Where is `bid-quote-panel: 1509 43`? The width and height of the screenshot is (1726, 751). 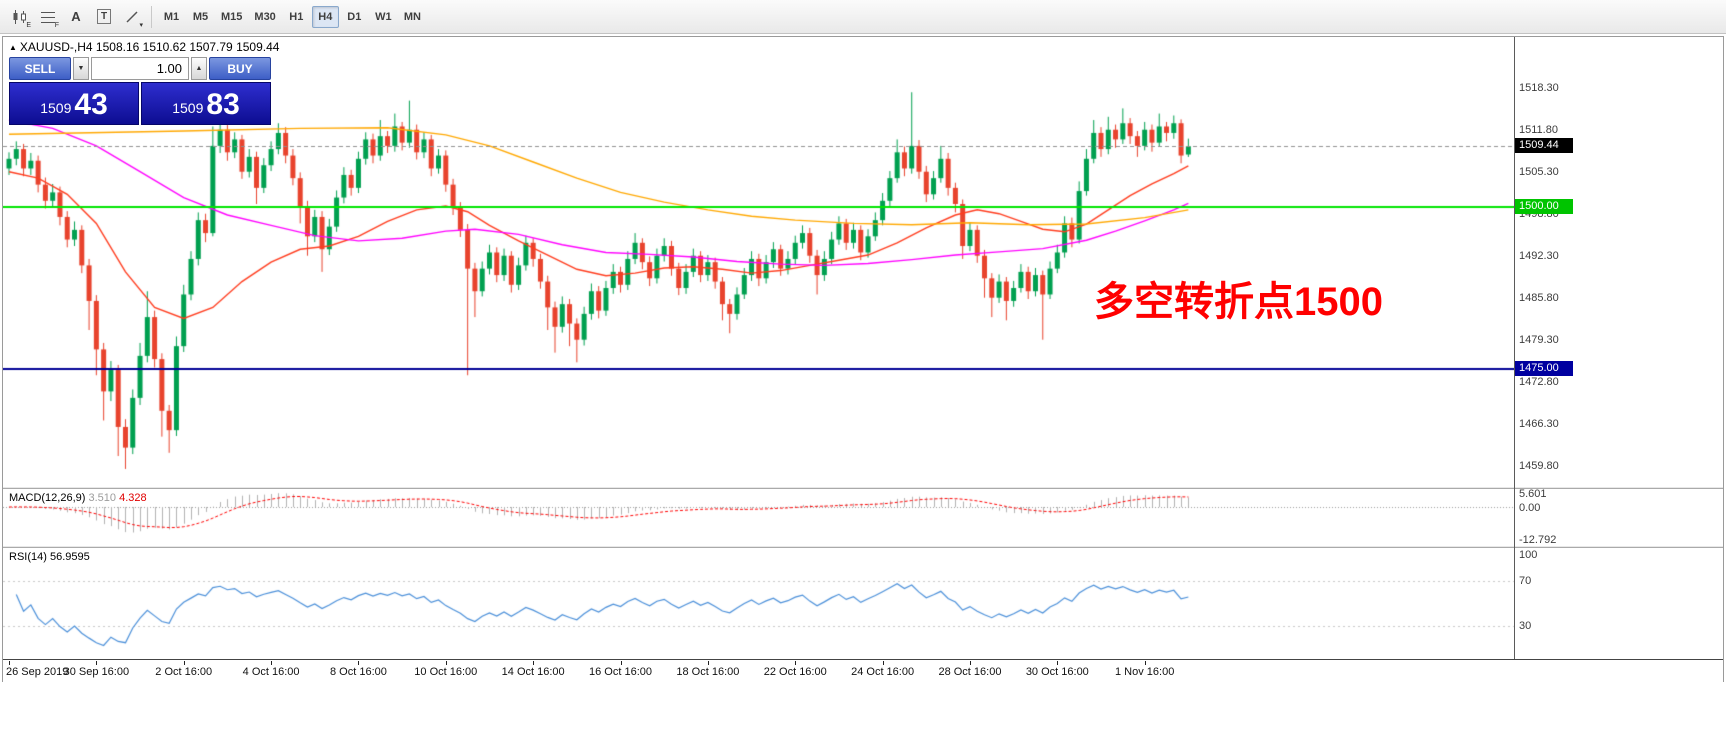
bid-quote-panel: 1509 43 is located at coordinates (74, 103).